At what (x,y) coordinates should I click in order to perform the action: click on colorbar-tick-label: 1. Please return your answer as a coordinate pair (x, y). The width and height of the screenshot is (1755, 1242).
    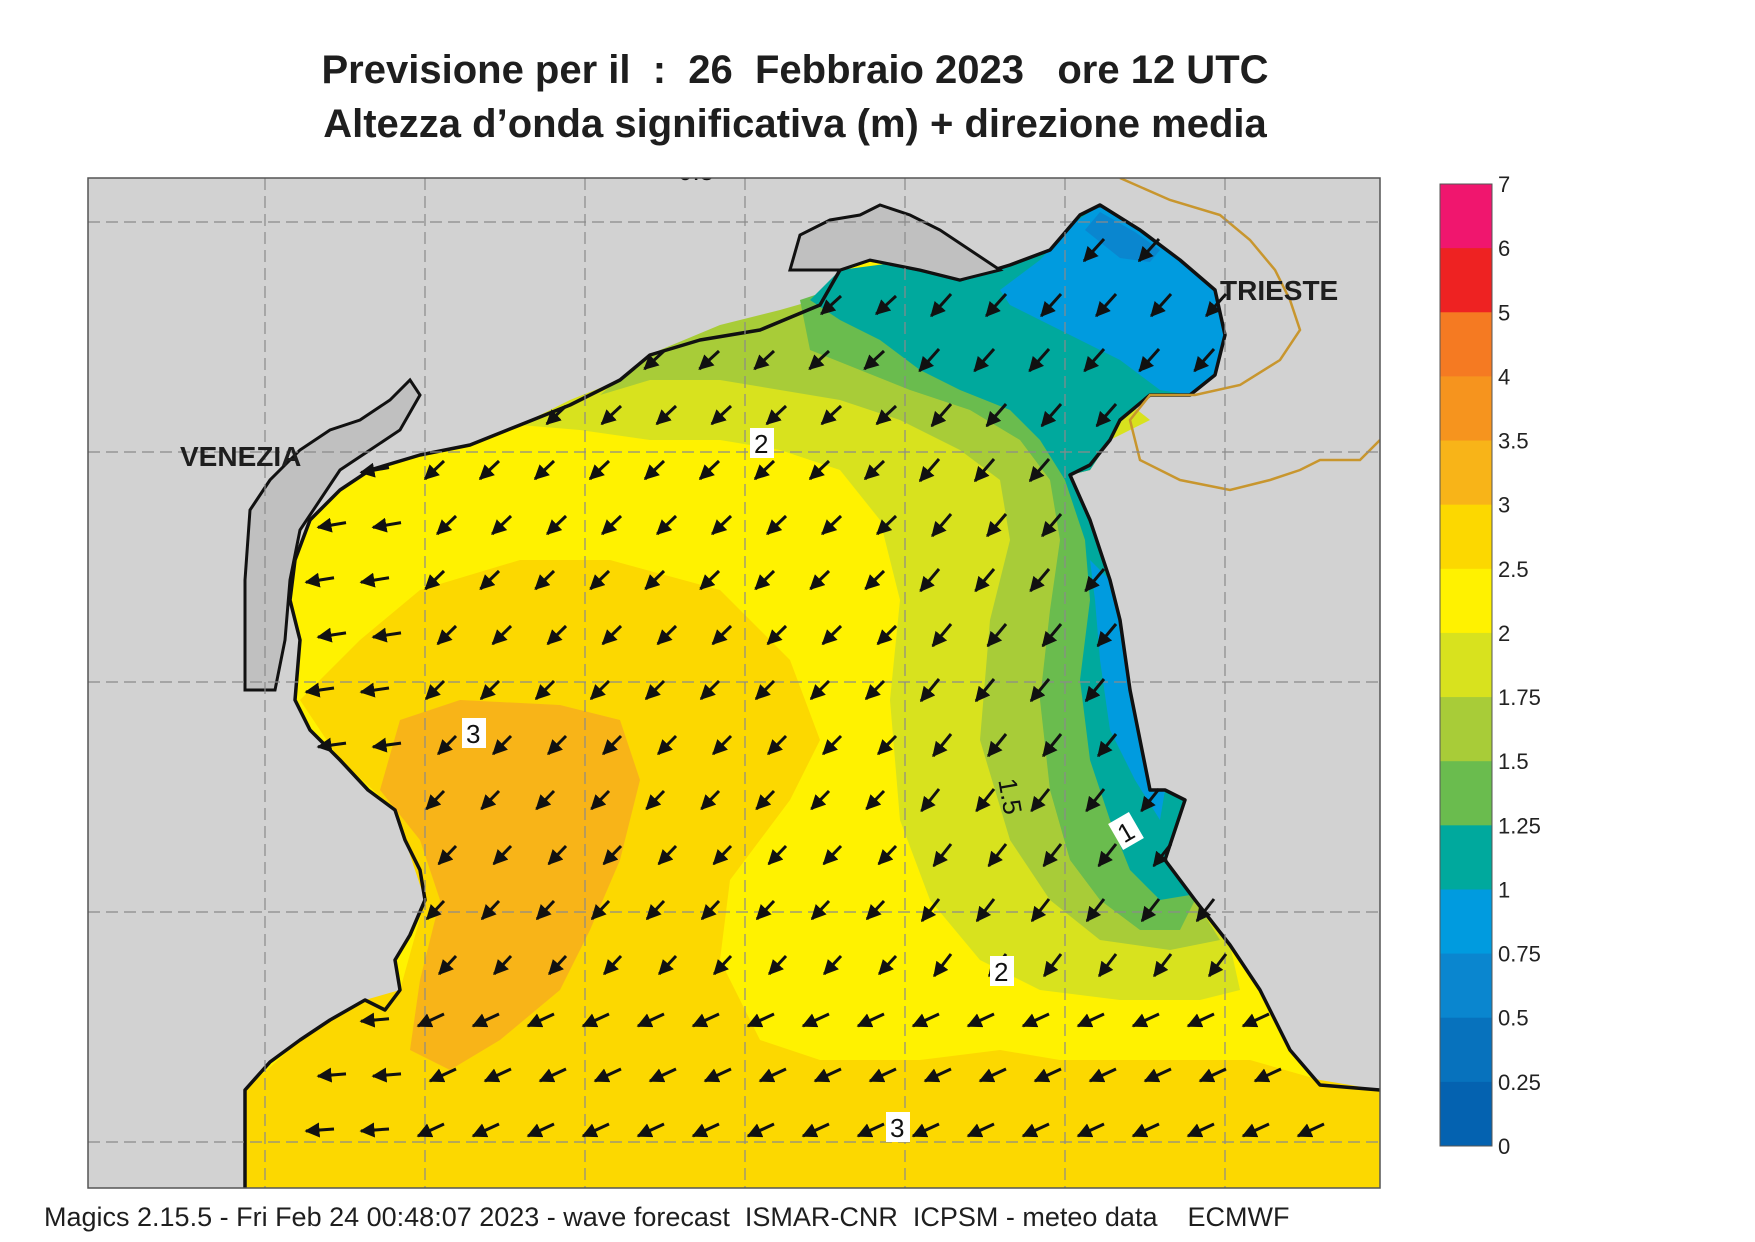
    Looking at the image, I should click on (1504, 889).